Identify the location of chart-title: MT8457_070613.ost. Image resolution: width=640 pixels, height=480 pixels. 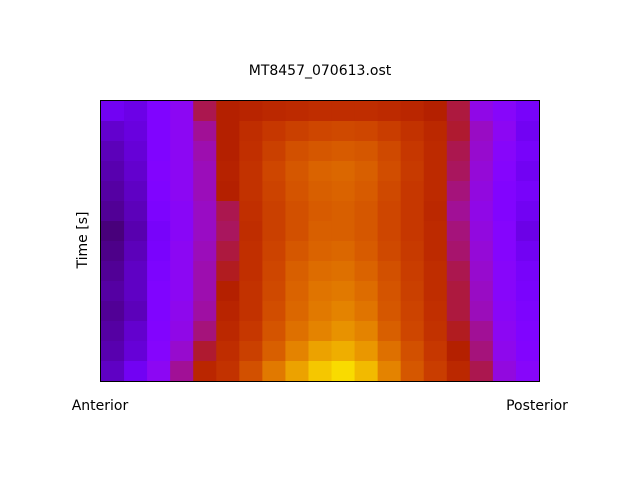
(320, 71).